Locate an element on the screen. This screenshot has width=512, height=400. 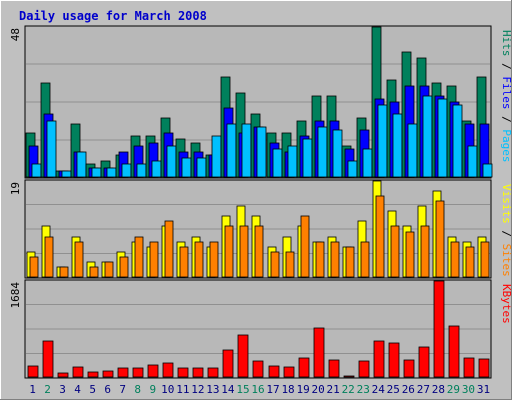
x-tick-label-day-7: 7 is located at coordinates (122, 389).